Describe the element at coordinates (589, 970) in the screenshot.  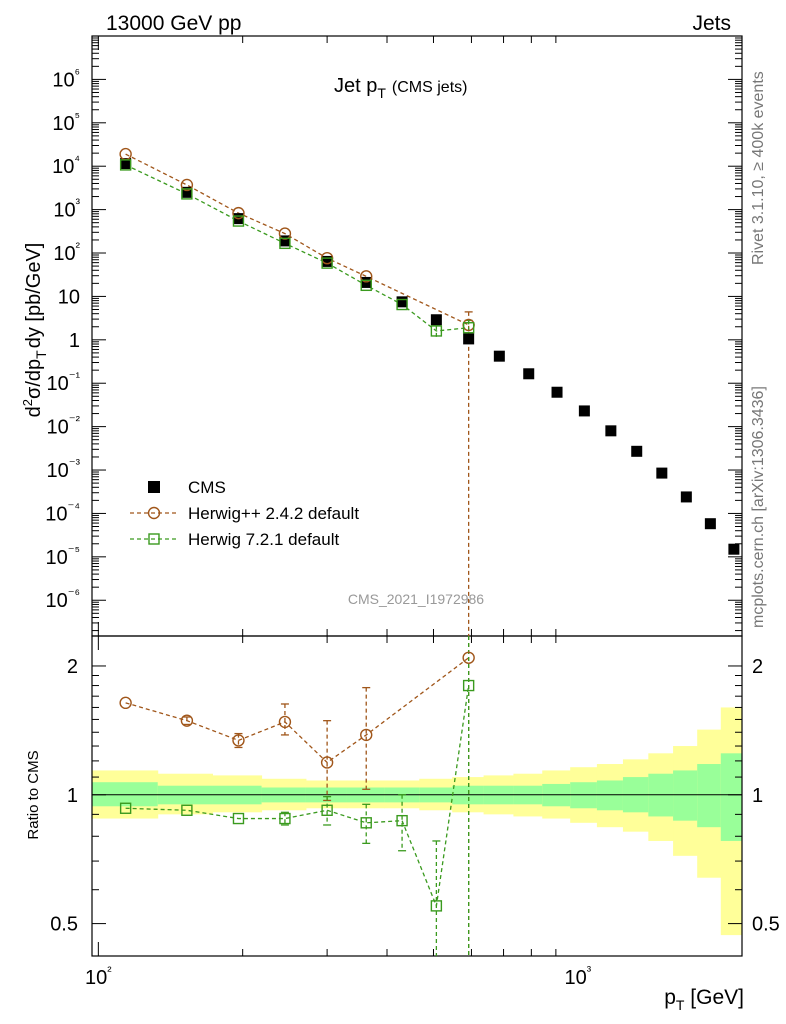
I see `x-tick-label-exp: ³` at that location.